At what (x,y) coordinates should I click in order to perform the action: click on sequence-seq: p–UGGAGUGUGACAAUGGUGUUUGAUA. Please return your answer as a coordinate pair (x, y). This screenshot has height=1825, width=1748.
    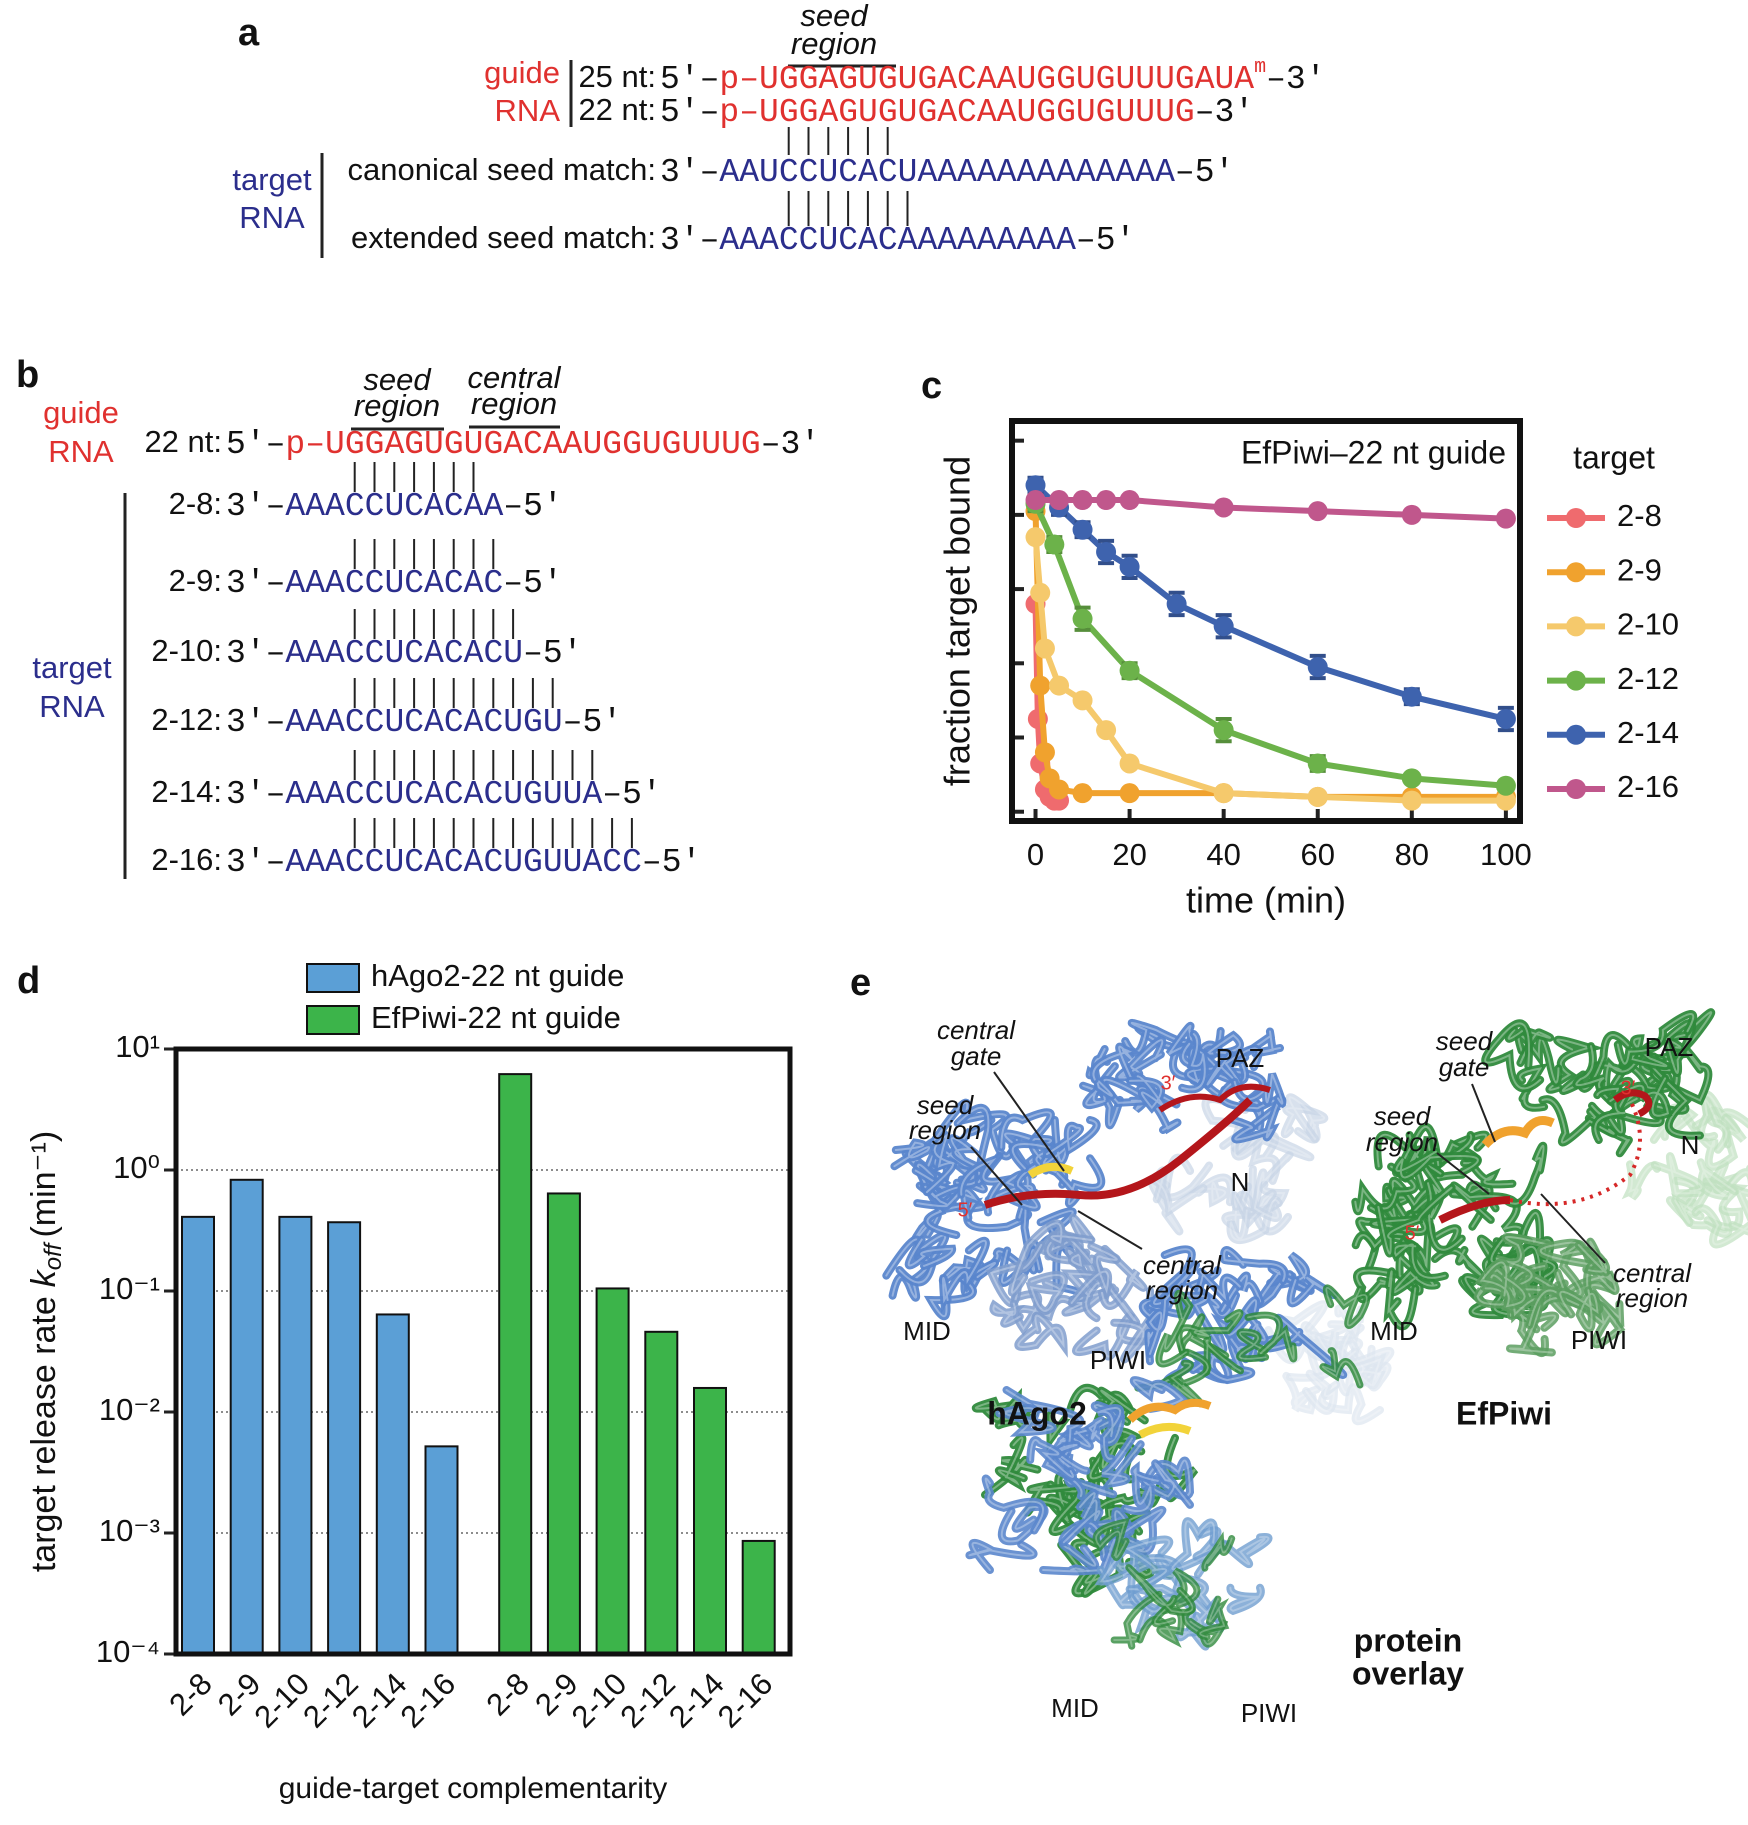
    Looking at the image, I should click on (986, 79).